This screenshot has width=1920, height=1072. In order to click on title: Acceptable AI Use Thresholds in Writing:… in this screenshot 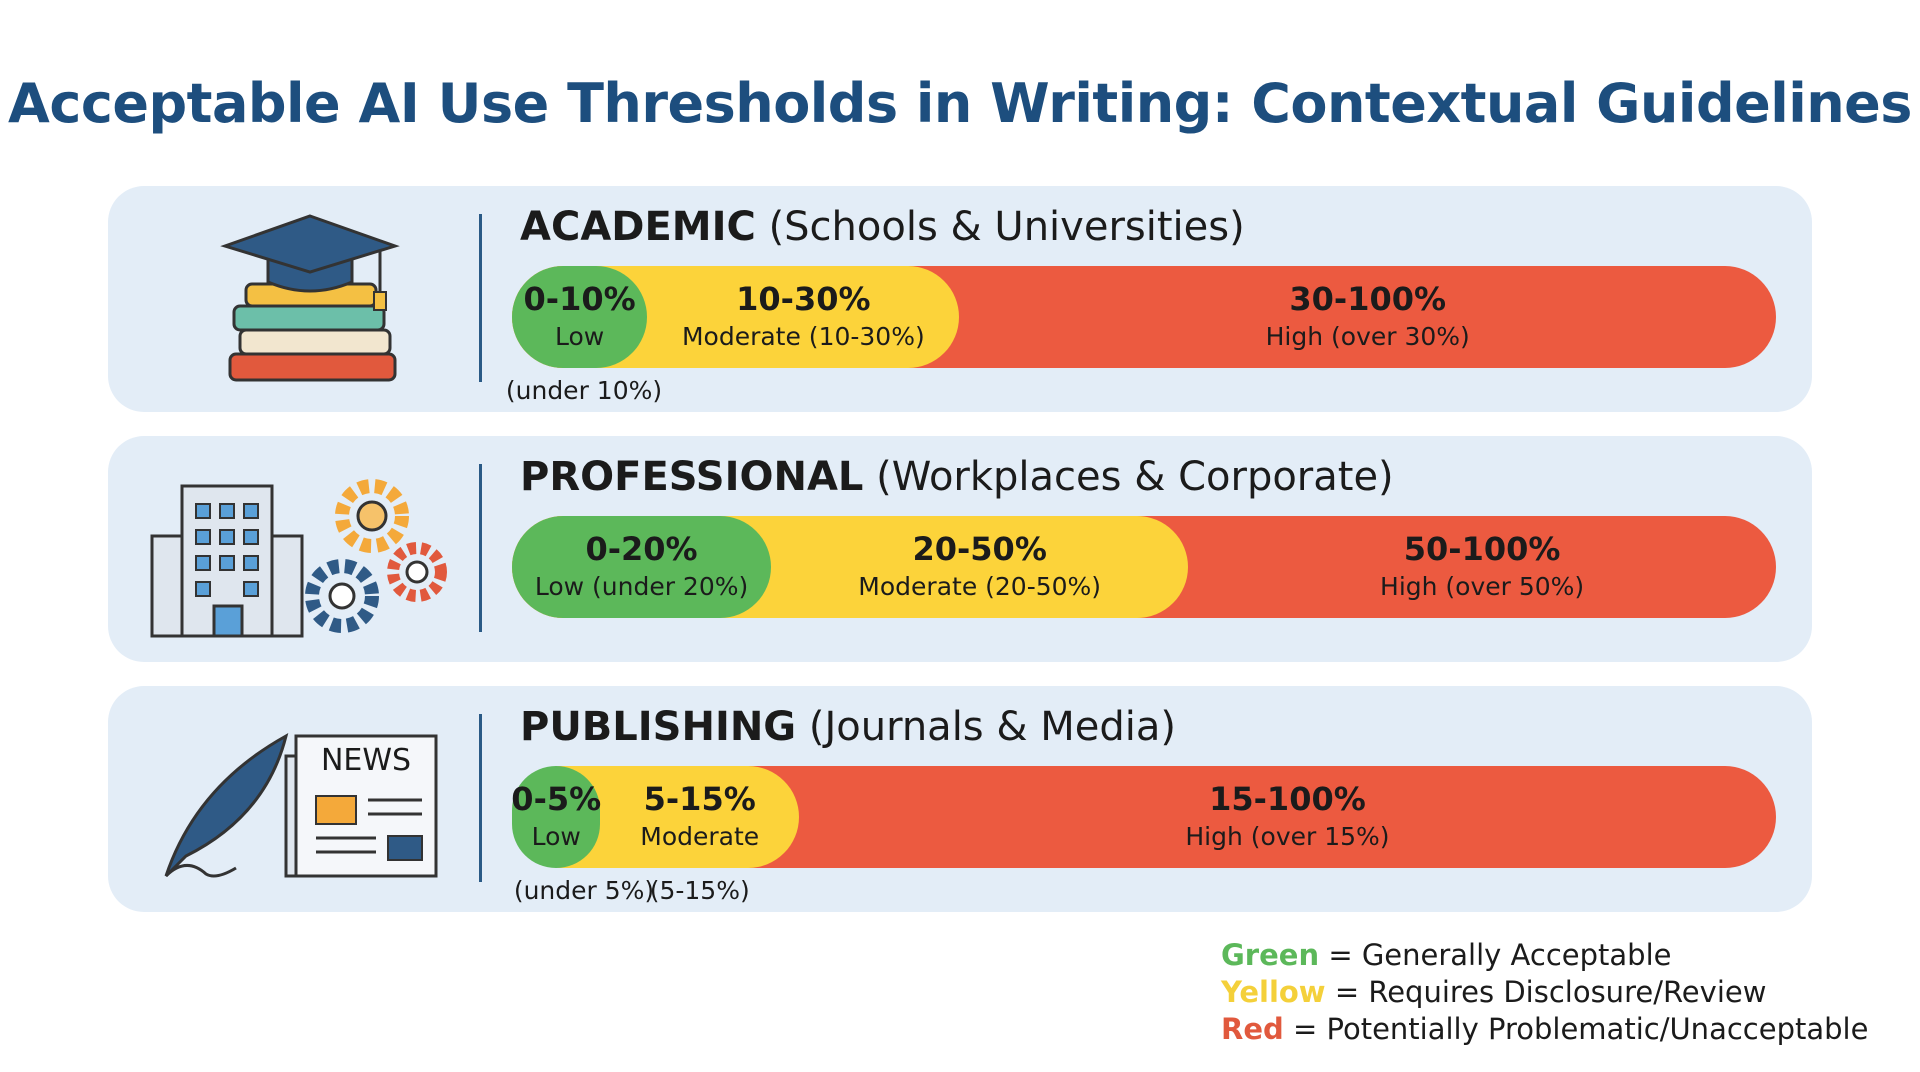, I will do `click(960, 103)`.